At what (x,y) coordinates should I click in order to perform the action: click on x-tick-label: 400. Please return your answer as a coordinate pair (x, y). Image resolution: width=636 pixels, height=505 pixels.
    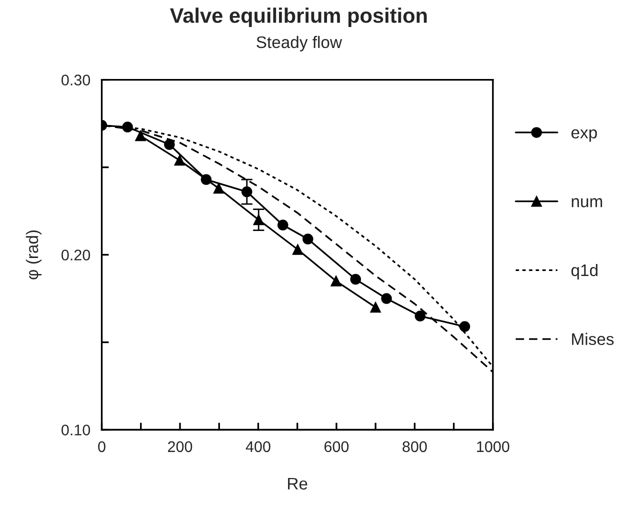
    Looking at the image, I should click on (258, 446).